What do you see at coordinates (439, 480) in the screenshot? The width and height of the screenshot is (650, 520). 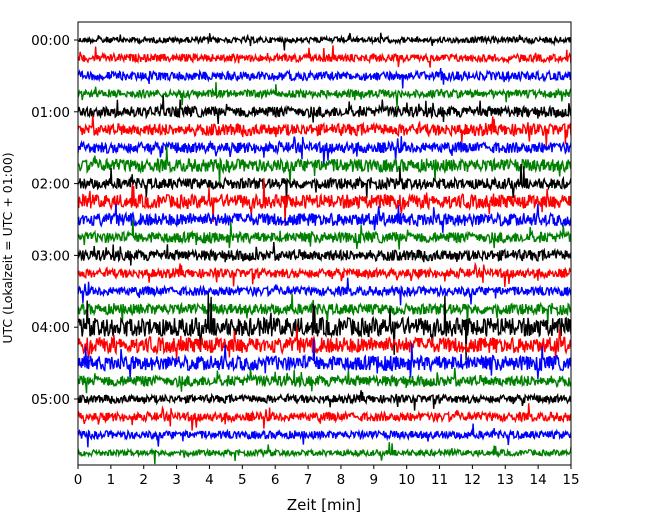 I see `x-tick-label: 11` at bounding box center [439, 480].